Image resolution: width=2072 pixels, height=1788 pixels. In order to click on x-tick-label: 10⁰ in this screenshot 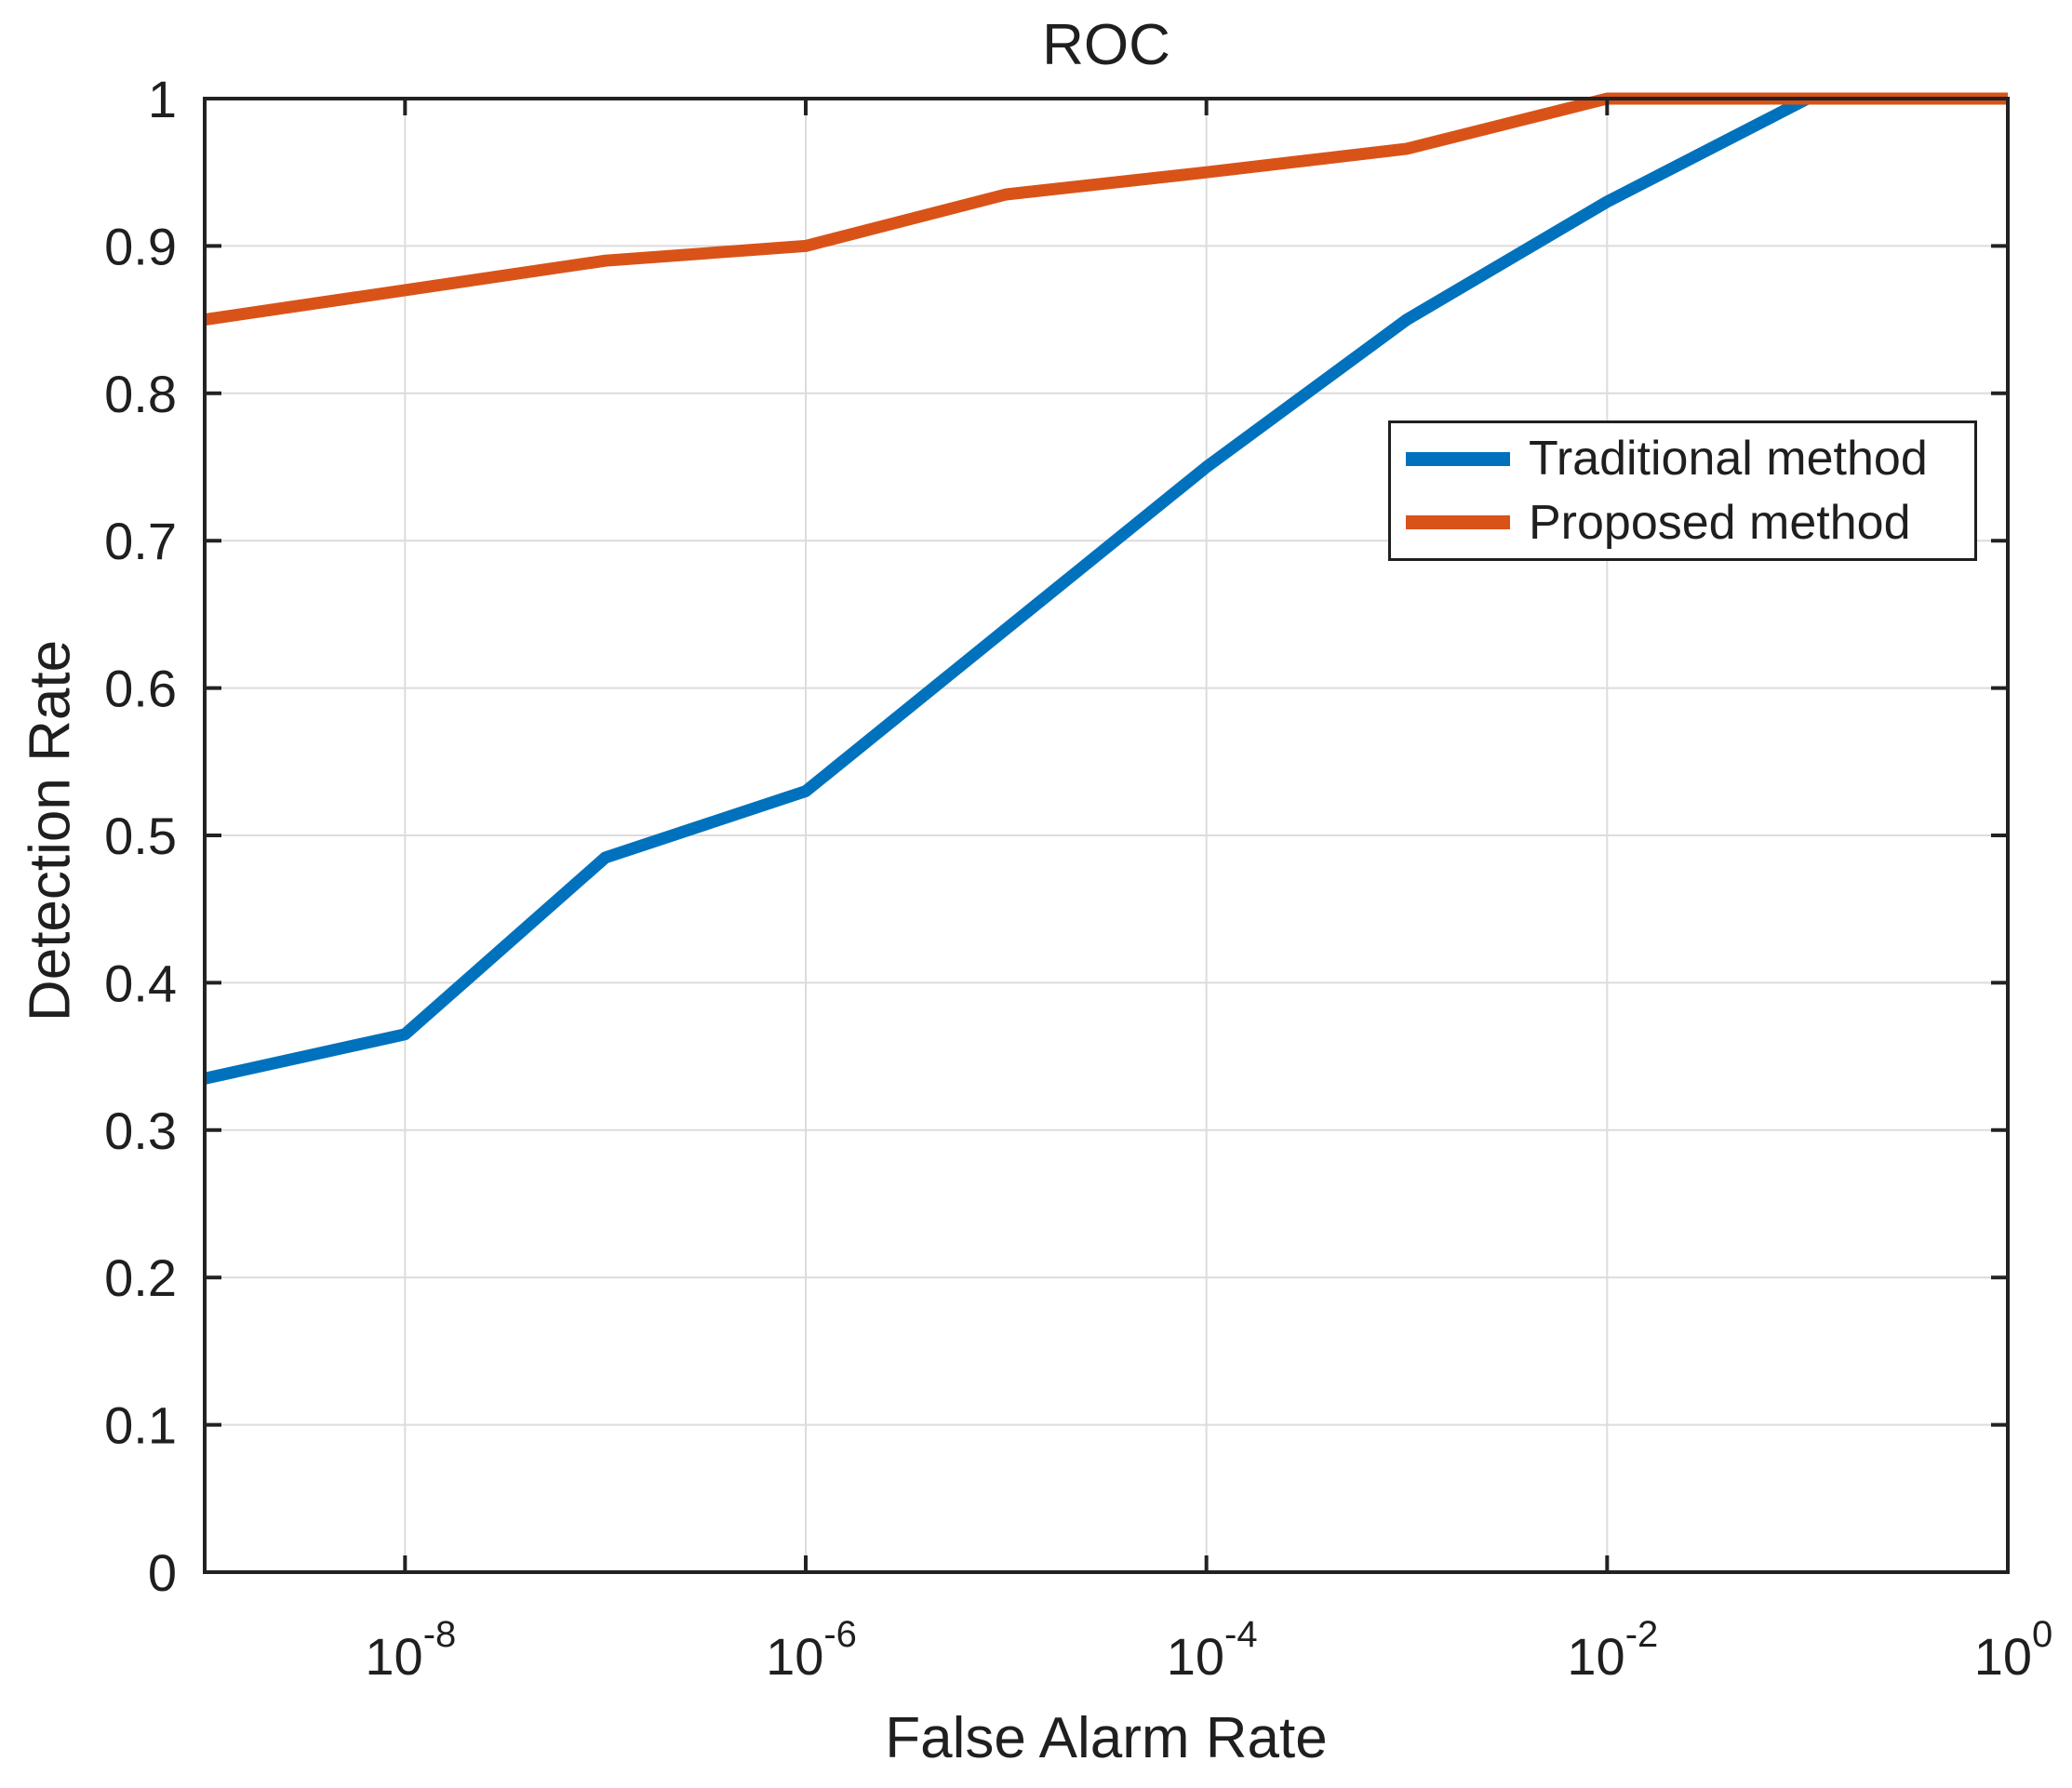, I will do `click(2013, 1650)`.